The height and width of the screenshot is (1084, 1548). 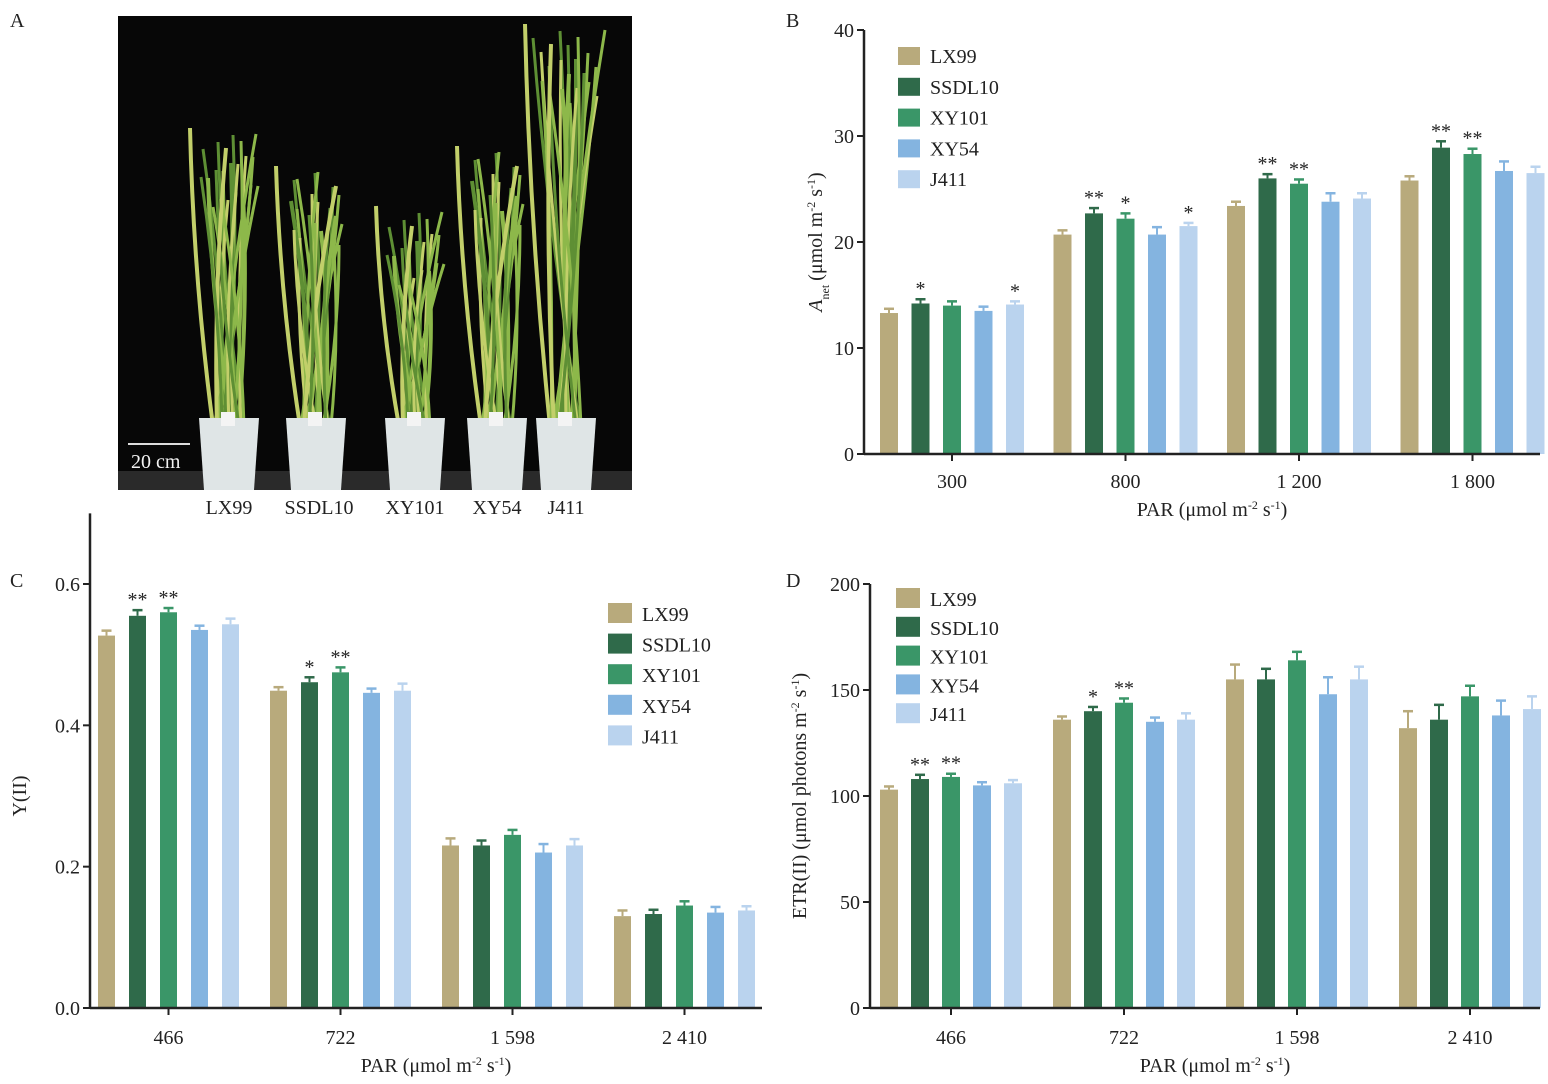 What do you see at coordinates (948, 715) in the screenshot?
I see `legend-label: J411` at bounding box center [948, 715].